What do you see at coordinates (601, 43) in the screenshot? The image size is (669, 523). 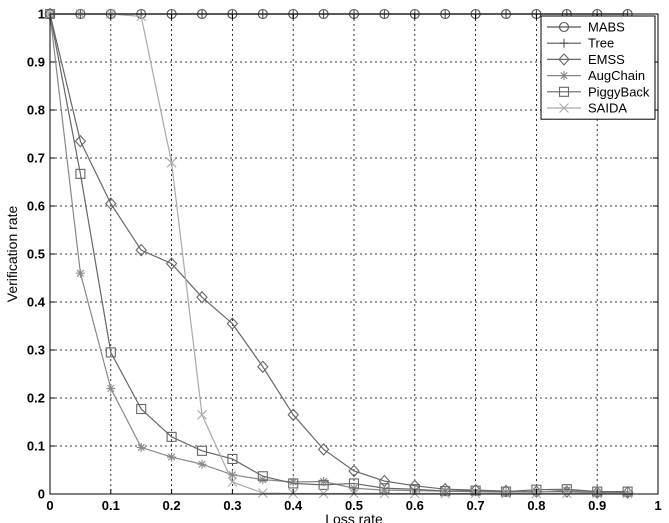 I see `legend-label: Tree` at bounding box center [601, 43].